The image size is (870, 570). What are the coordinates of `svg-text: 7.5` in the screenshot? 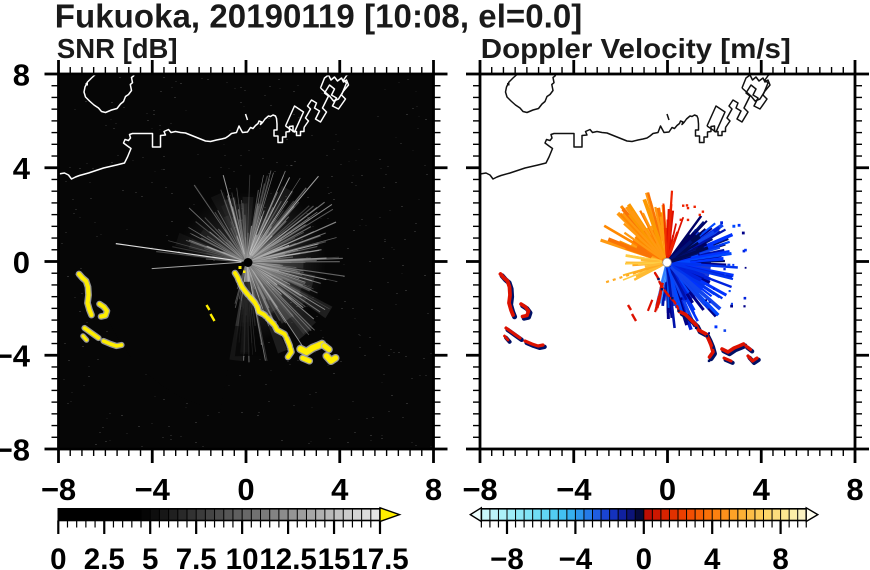 It's located at (196, 556).